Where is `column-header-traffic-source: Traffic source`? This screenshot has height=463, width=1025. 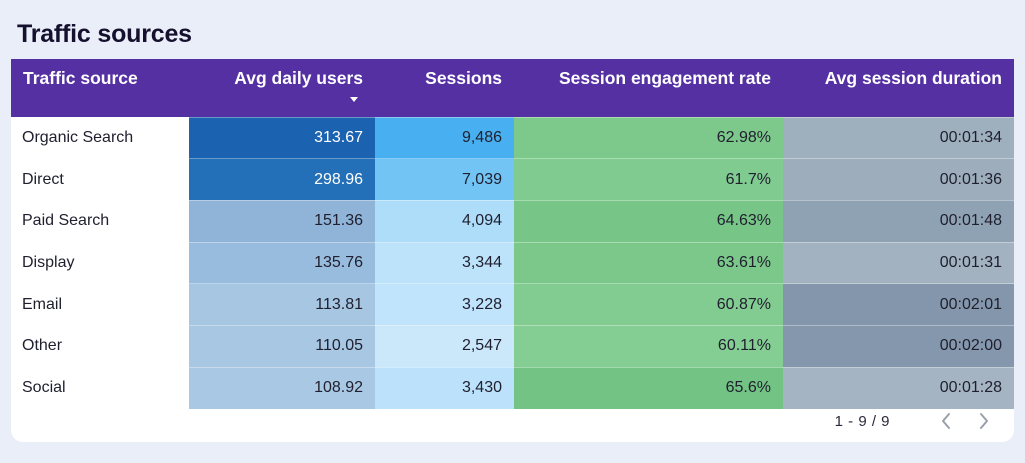 column-header-traffic-source: Traffic source is located at coordinates (80, 78).